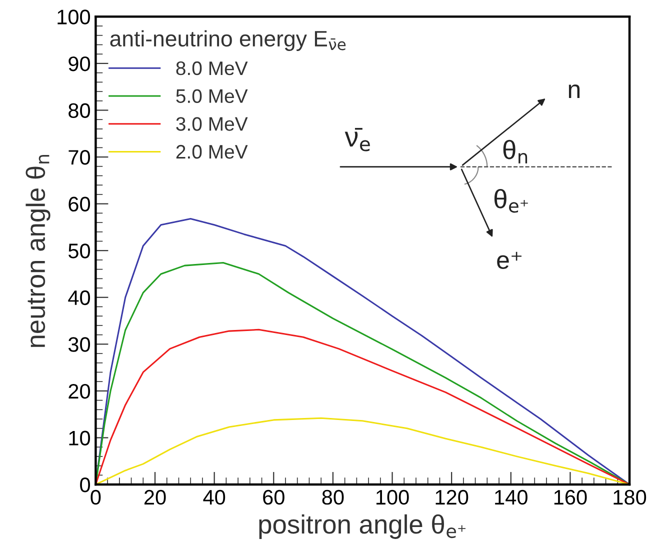  Describe the element at coordinates (79, 251) in the screenshot. I see `y-tick-label: 50` at that location.